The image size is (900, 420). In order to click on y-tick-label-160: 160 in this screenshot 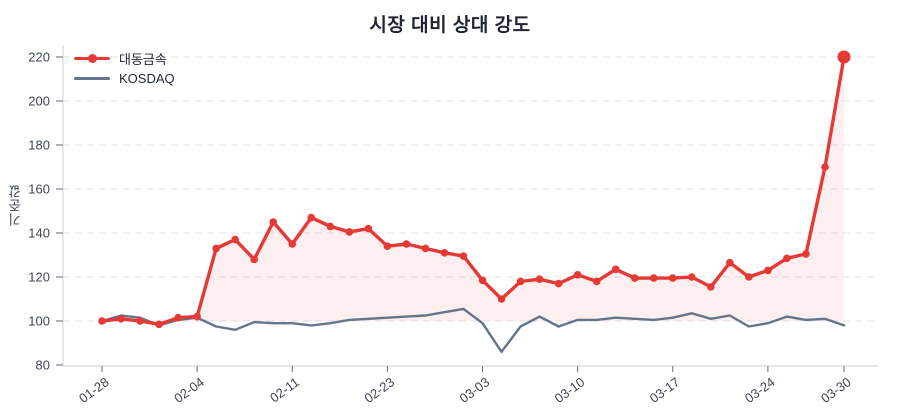, I will do `click(39, 189)`.